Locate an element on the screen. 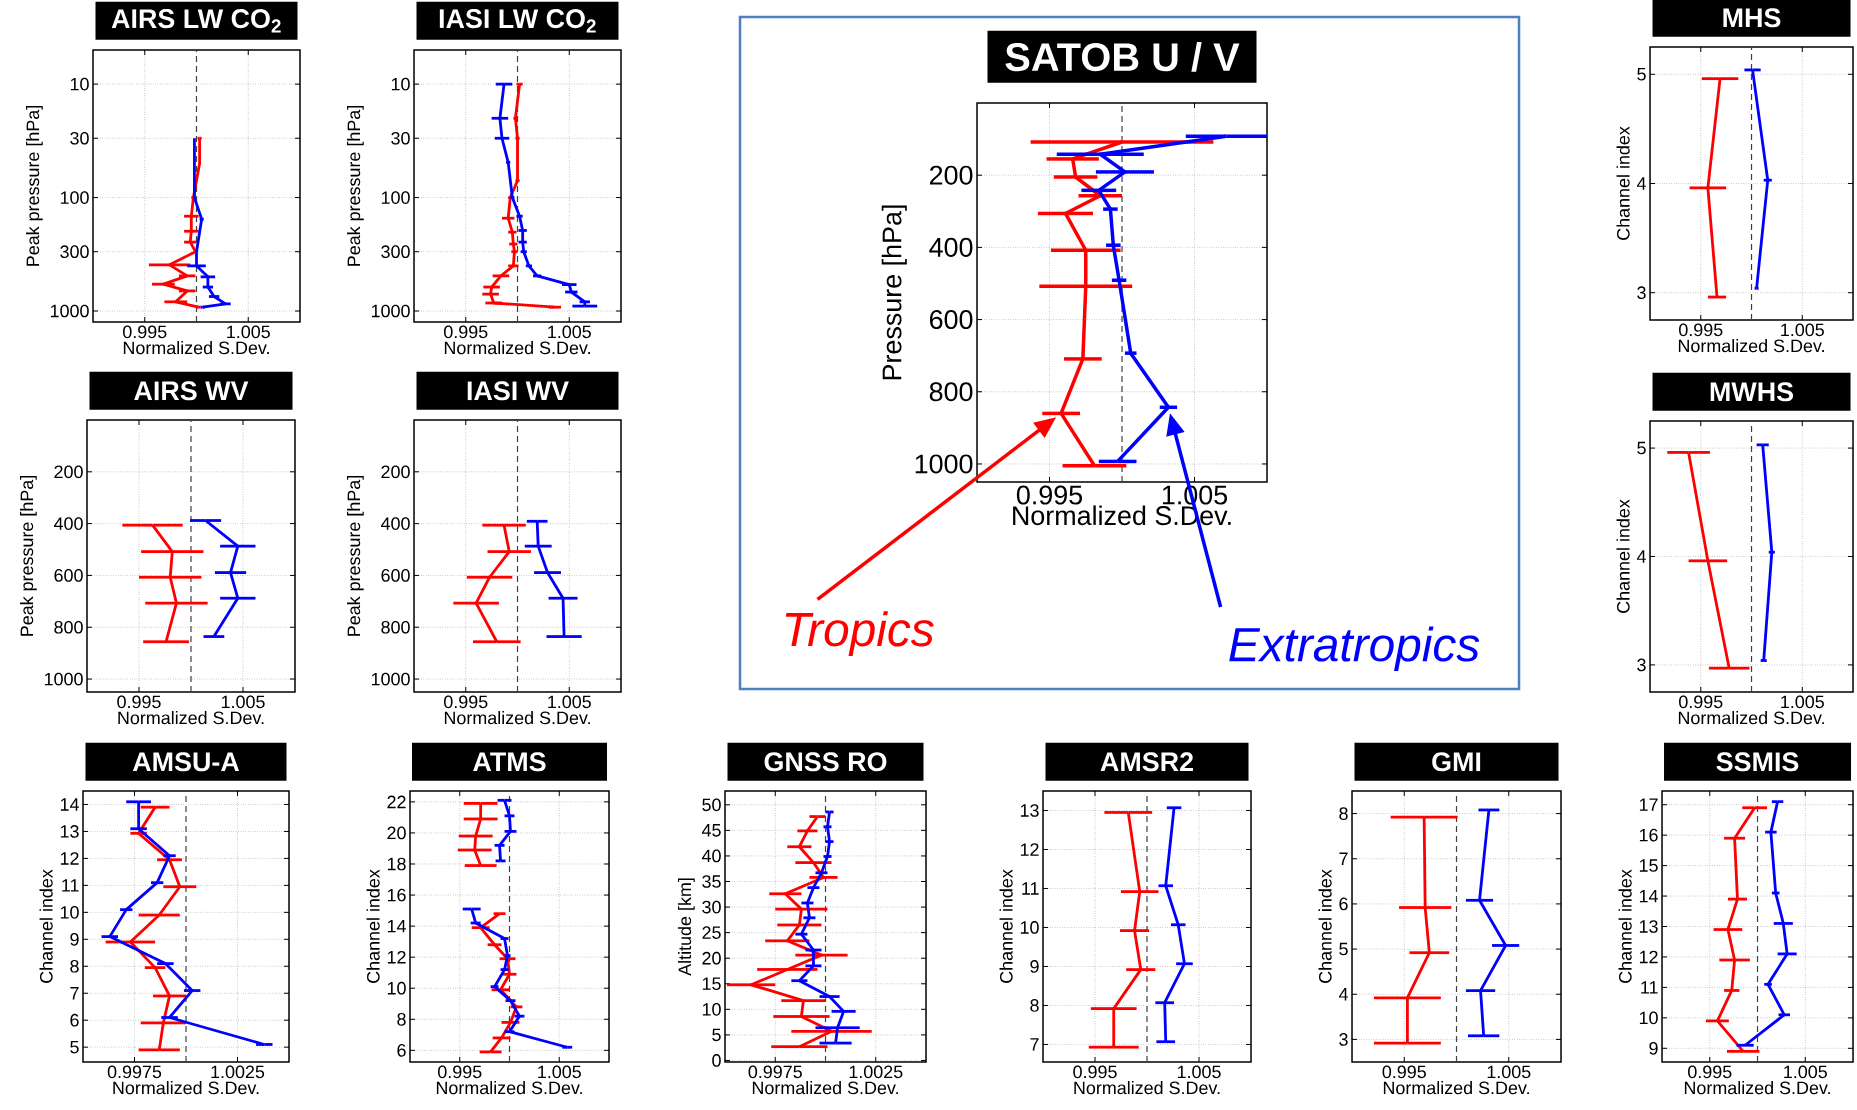 This screenshot has height=1110, width=1857. x-tick-label: 0.9975 is located at coordinates (134, 1072).